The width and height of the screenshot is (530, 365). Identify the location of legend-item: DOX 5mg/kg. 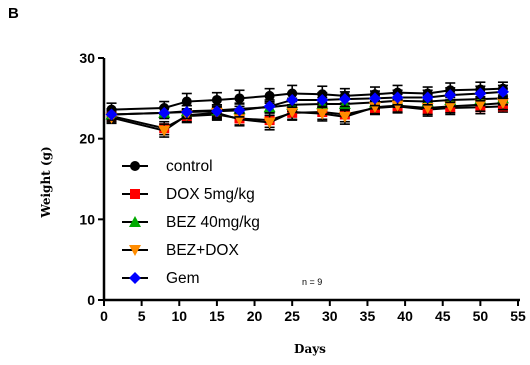
(188, 194).